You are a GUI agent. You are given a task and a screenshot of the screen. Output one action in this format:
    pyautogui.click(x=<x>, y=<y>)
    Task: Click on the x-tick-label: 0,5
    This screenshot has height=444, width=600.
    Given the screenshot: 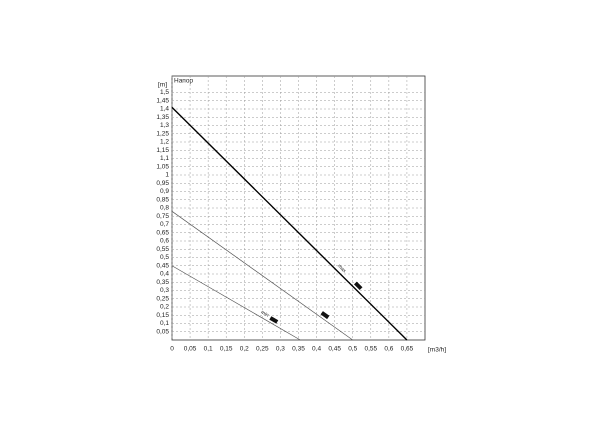 What is the action you would take?
    pyautogui.click(x=352, y=349)
    